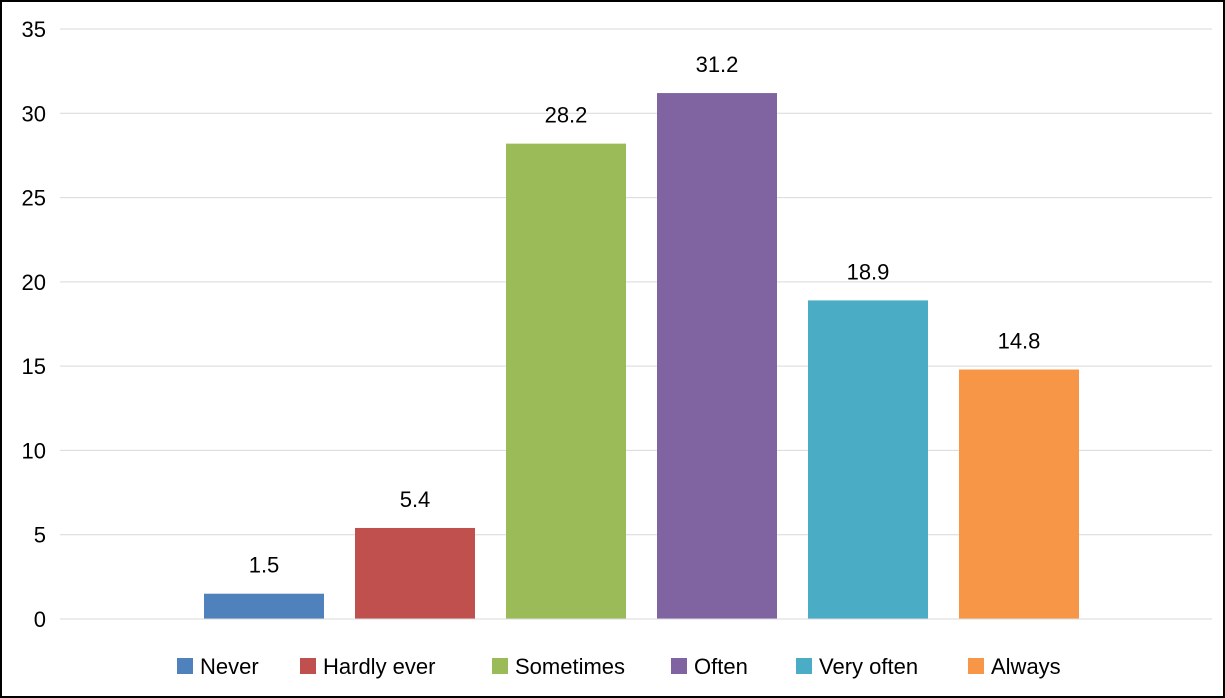  I want to click on y-tick-label: 0, so click(40, 619).